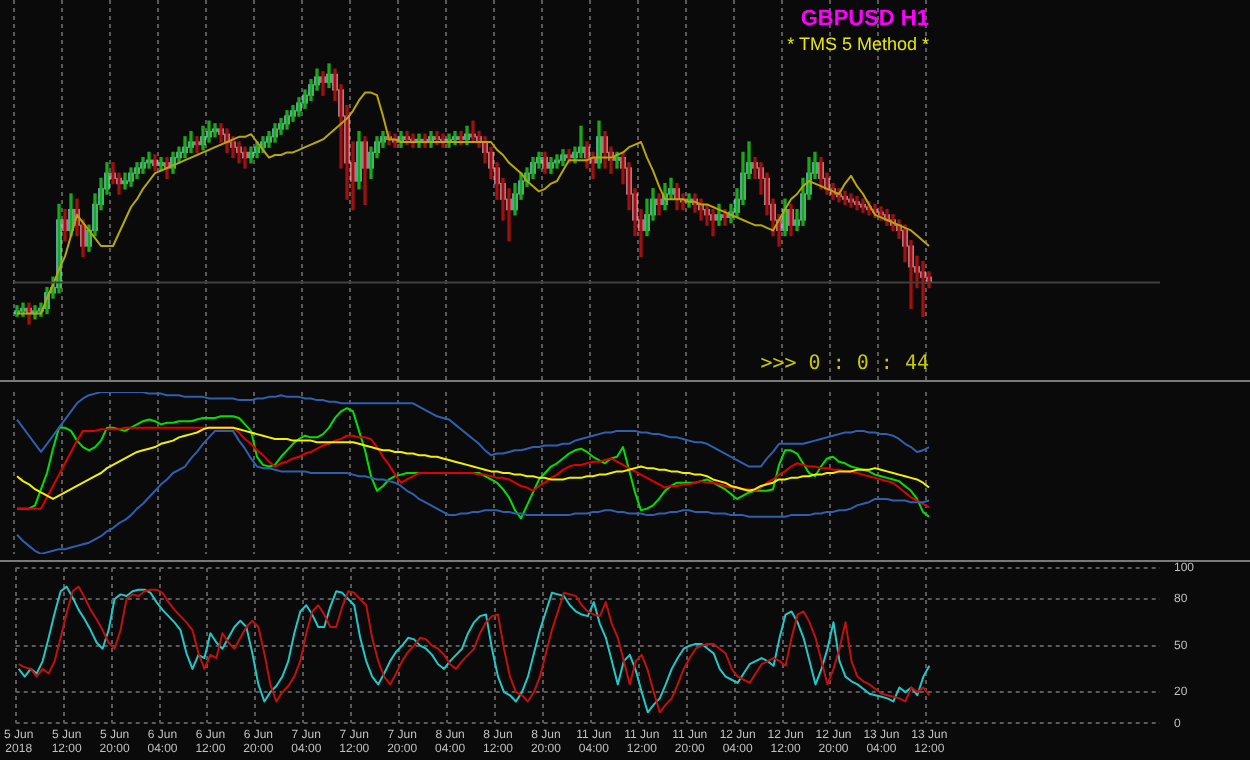 The image size is (1250, 760). Describe the element at coordinates (864, 19) in the screenshot. I see `chart-title: GBPUSD H1` at that location.